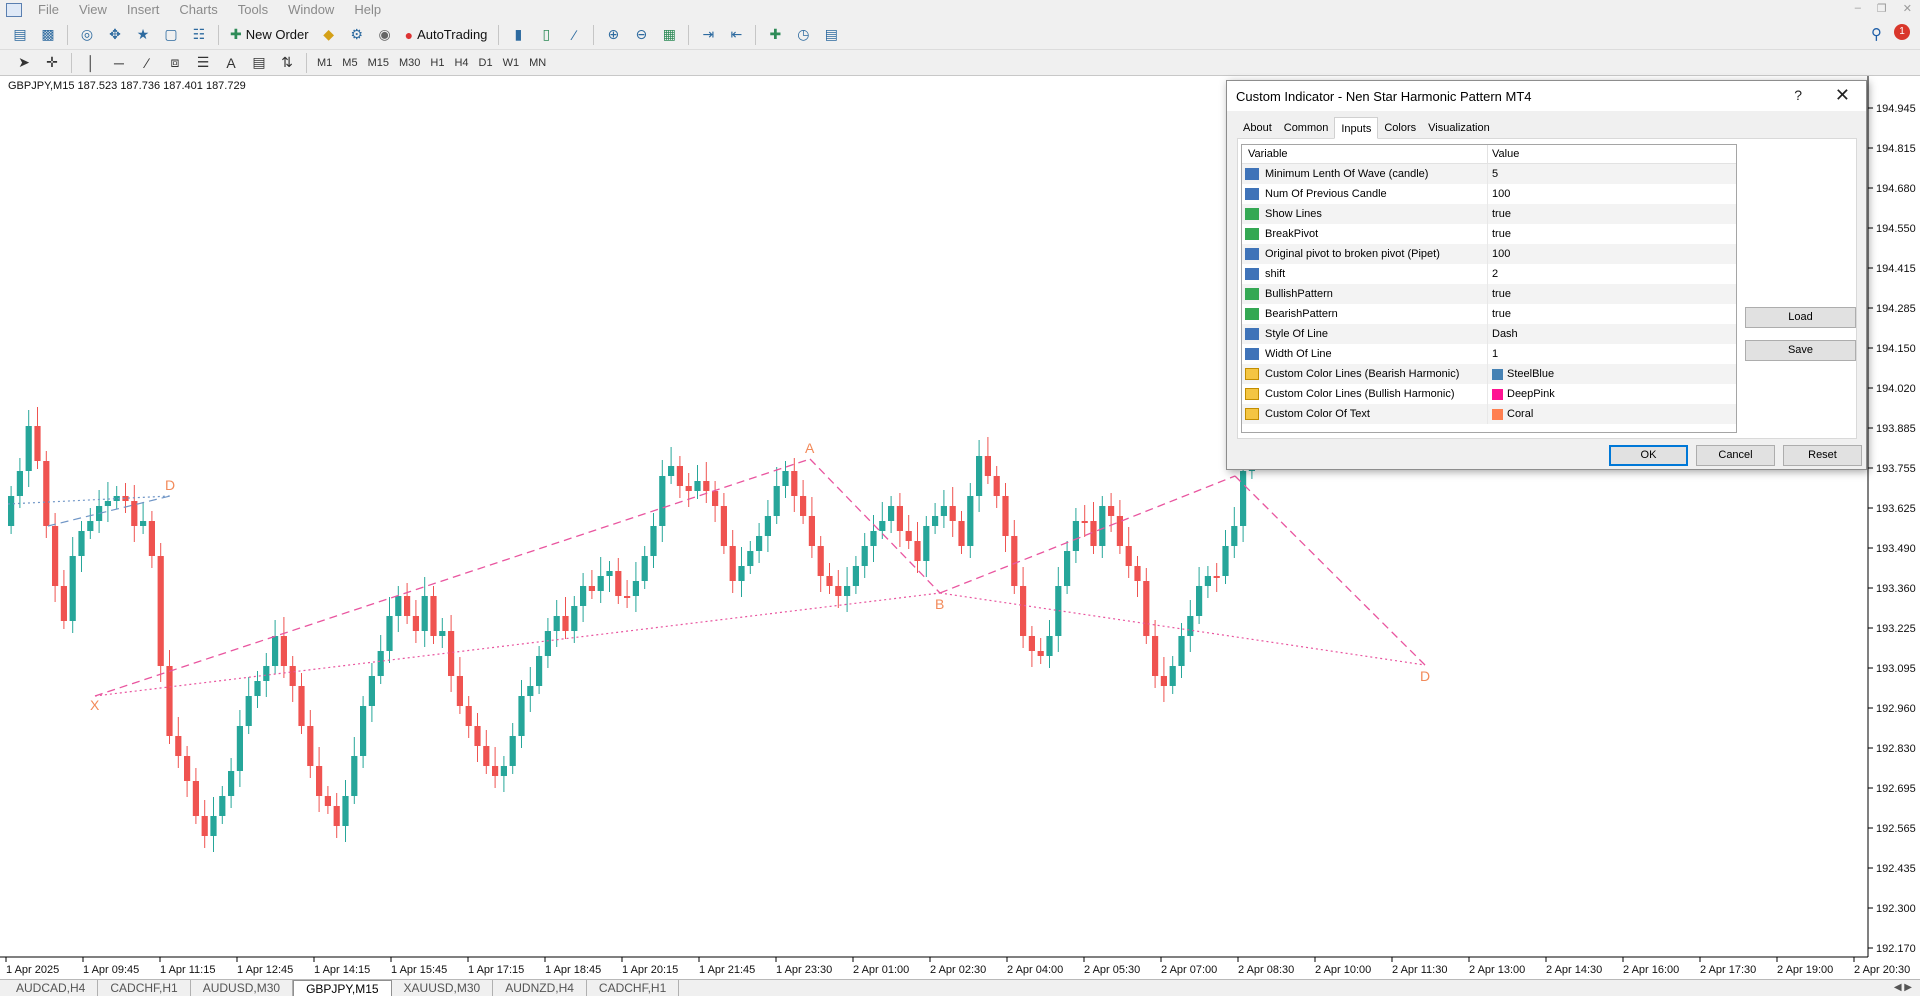 The image size is (1920, 997). Describe the element at coordinates (1881, 9) in the screenshot. I see `restore-icon: ❐` at that location.